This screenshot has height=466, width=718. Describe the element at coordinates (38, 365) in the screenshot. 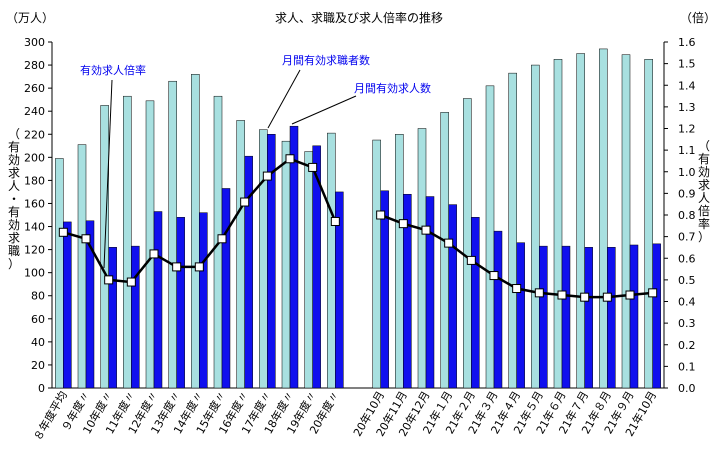

I see `left-tick-label: 20` at that location.